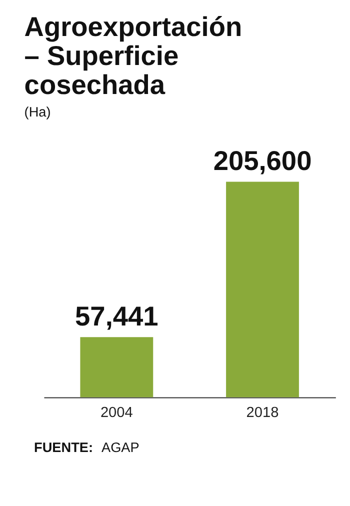 The image size is (350, 506). What do you see at coordinates (133, 55) in the screenshot?
I see `chart-title: Agroexportación – Superficie cosechada` at bounding box center [133, 55].